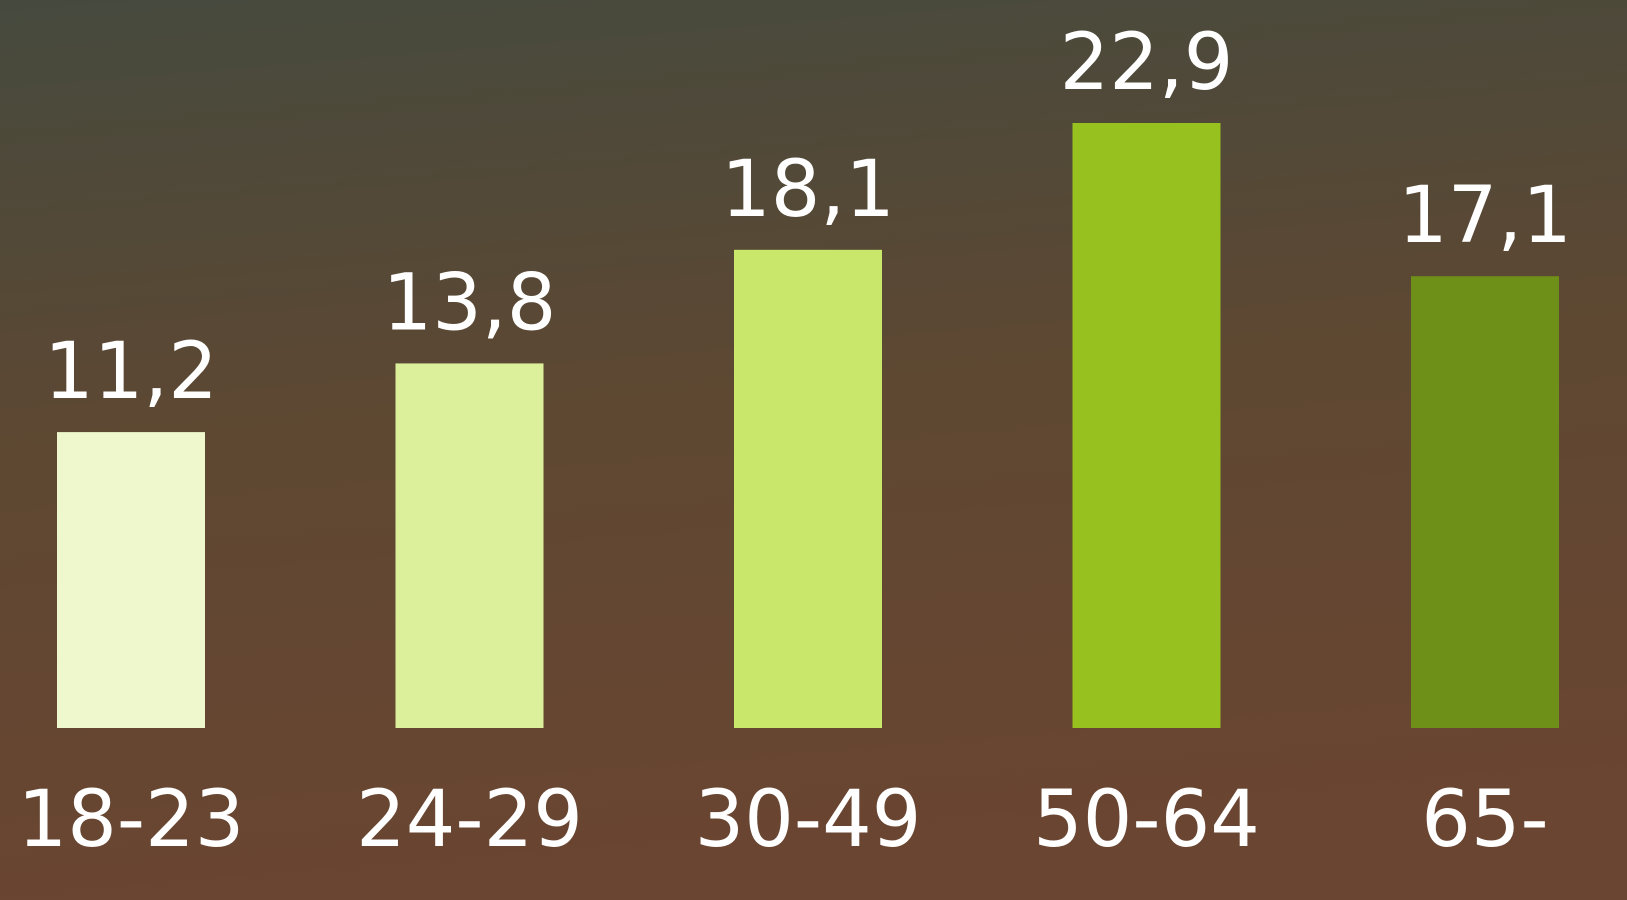 The height and width of the screenshot is (900, 1627). Describe the element at coordinates (131, 372) in the screenshot. I see `value-label: 11,2` at that location.